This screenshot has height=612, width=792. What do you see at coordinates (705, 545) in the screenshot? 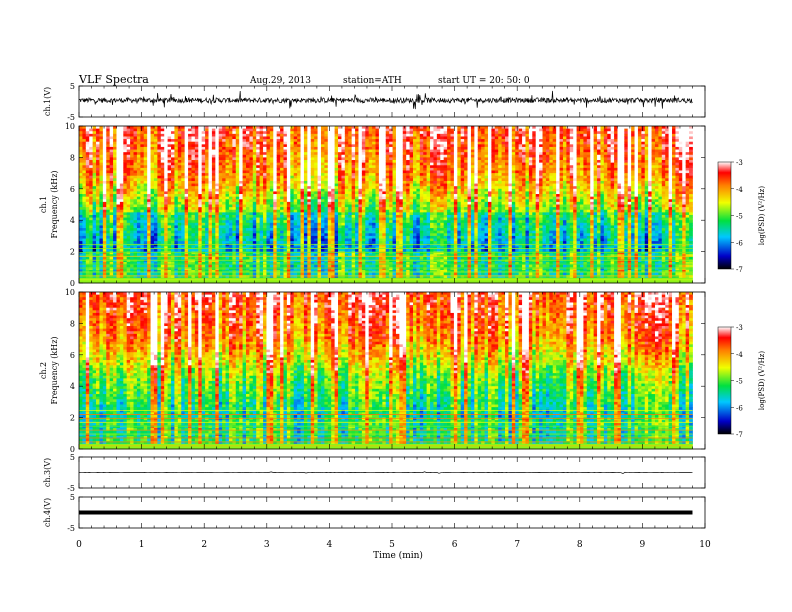
I see `x-tick-10: 10` at bounding box center [705, 545].